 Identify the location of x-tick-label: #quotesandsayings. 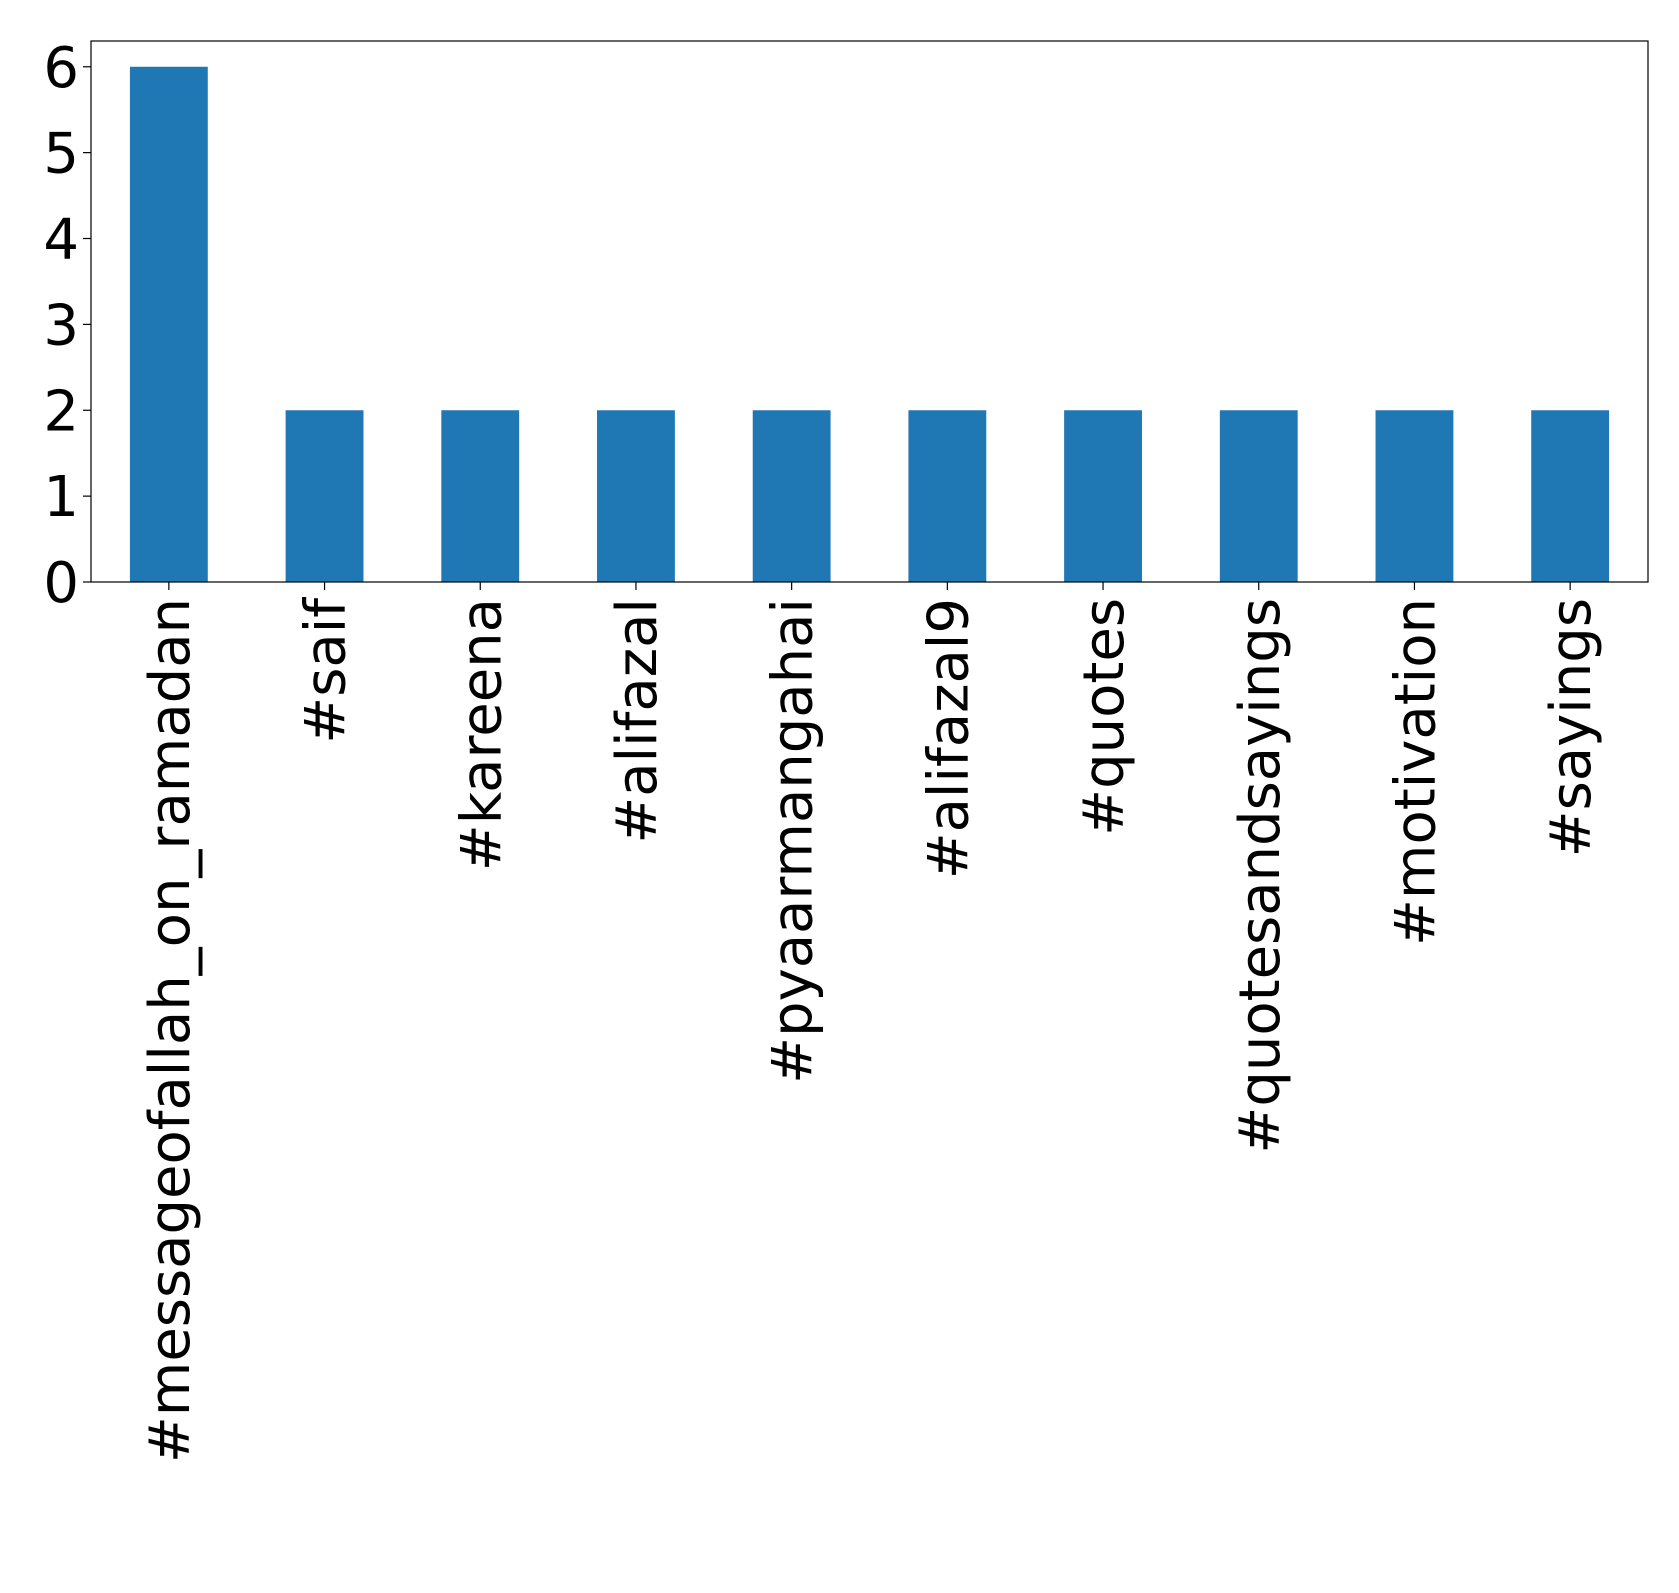
(1260, 876).